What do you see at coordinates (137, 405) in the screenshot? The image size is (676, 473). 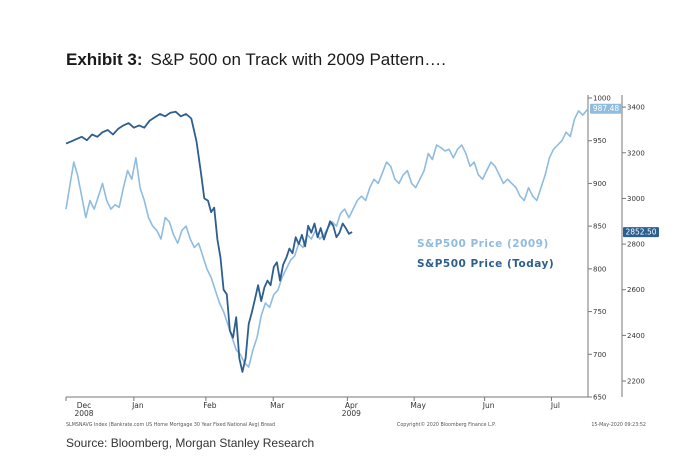 I see `x-axis-tick-label: Jan` at bounding box center [137, 405].